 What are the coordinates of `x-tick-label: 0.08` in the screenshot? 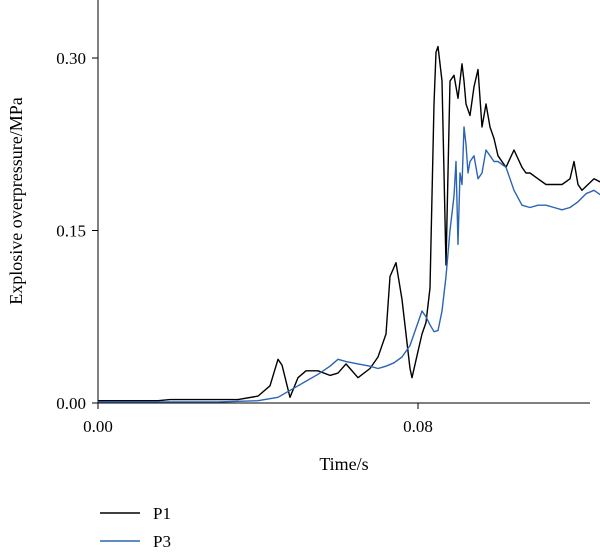 It's located at (418, 426).